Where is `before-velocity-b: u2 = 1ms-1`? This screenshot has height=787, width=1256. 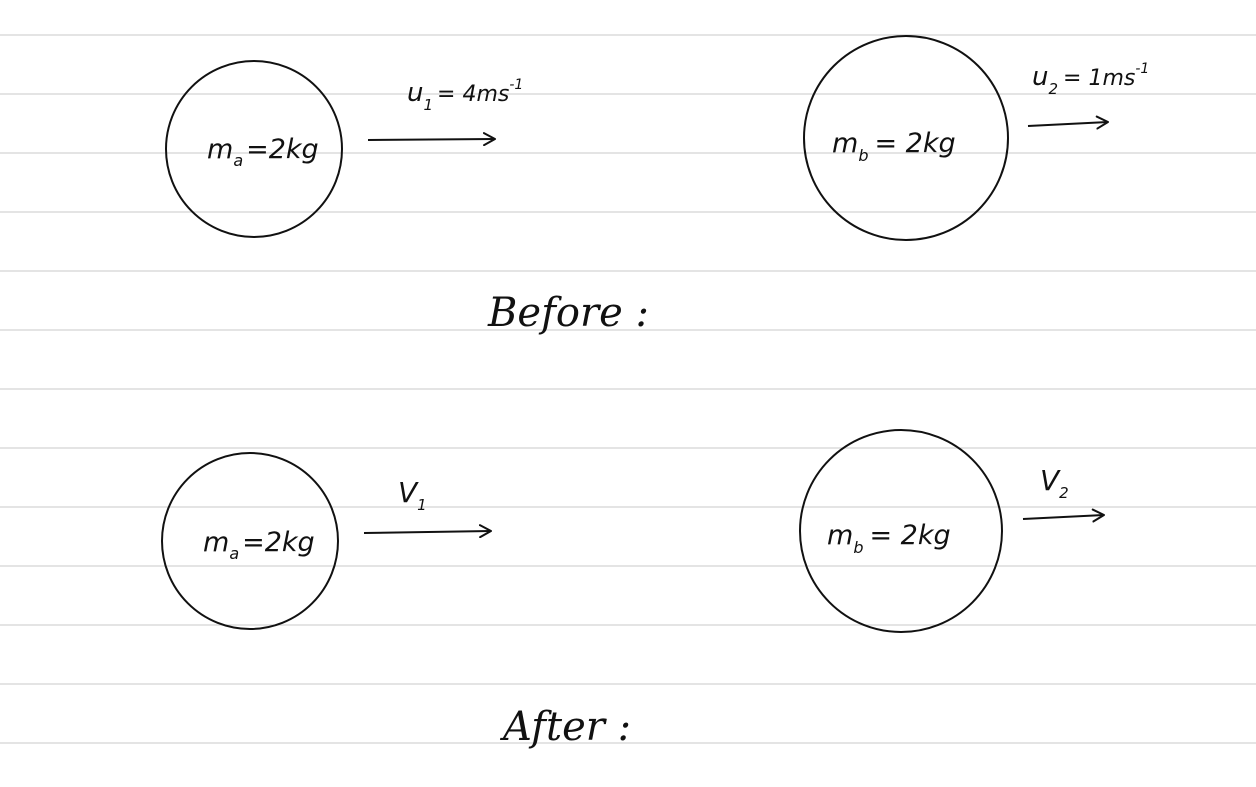
before-velocity-b: u2 = 1ms-1 is located at coordinates (1088, 95).